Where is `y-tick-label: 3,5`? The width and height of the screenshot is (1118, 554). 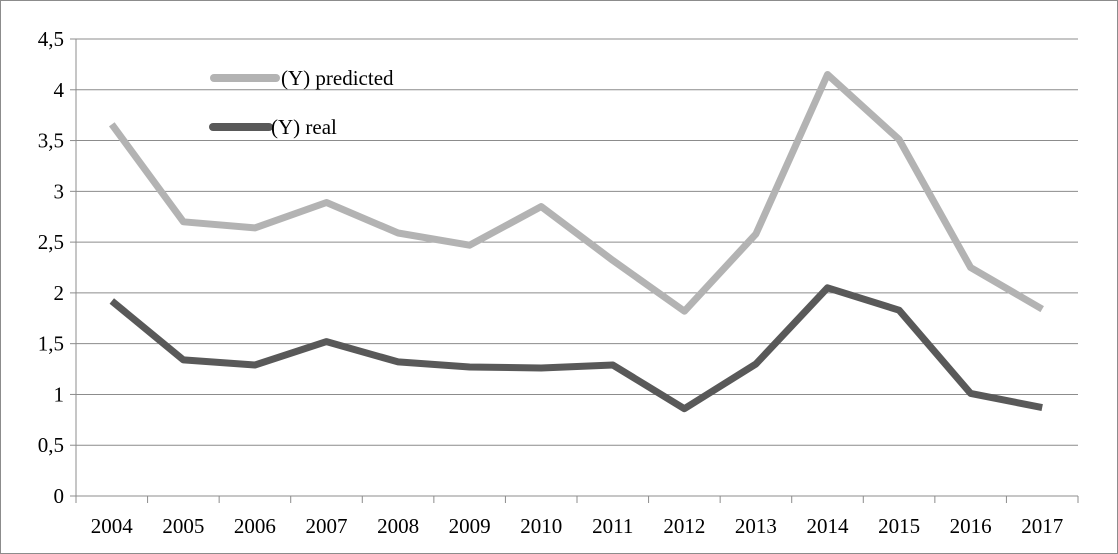 y-tick-label: 3,5 is located at coordinates (51, 141).